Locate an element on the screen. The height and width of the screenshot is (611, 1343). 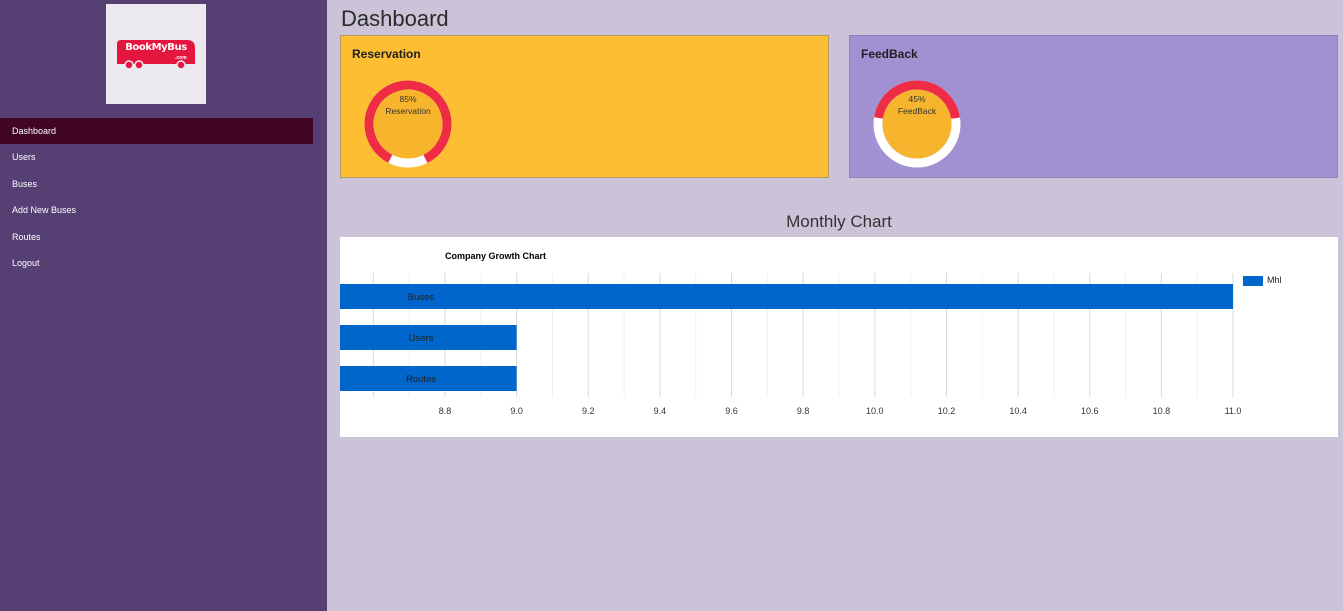
page-title: Dashboard is located at coordinates (395, 18).